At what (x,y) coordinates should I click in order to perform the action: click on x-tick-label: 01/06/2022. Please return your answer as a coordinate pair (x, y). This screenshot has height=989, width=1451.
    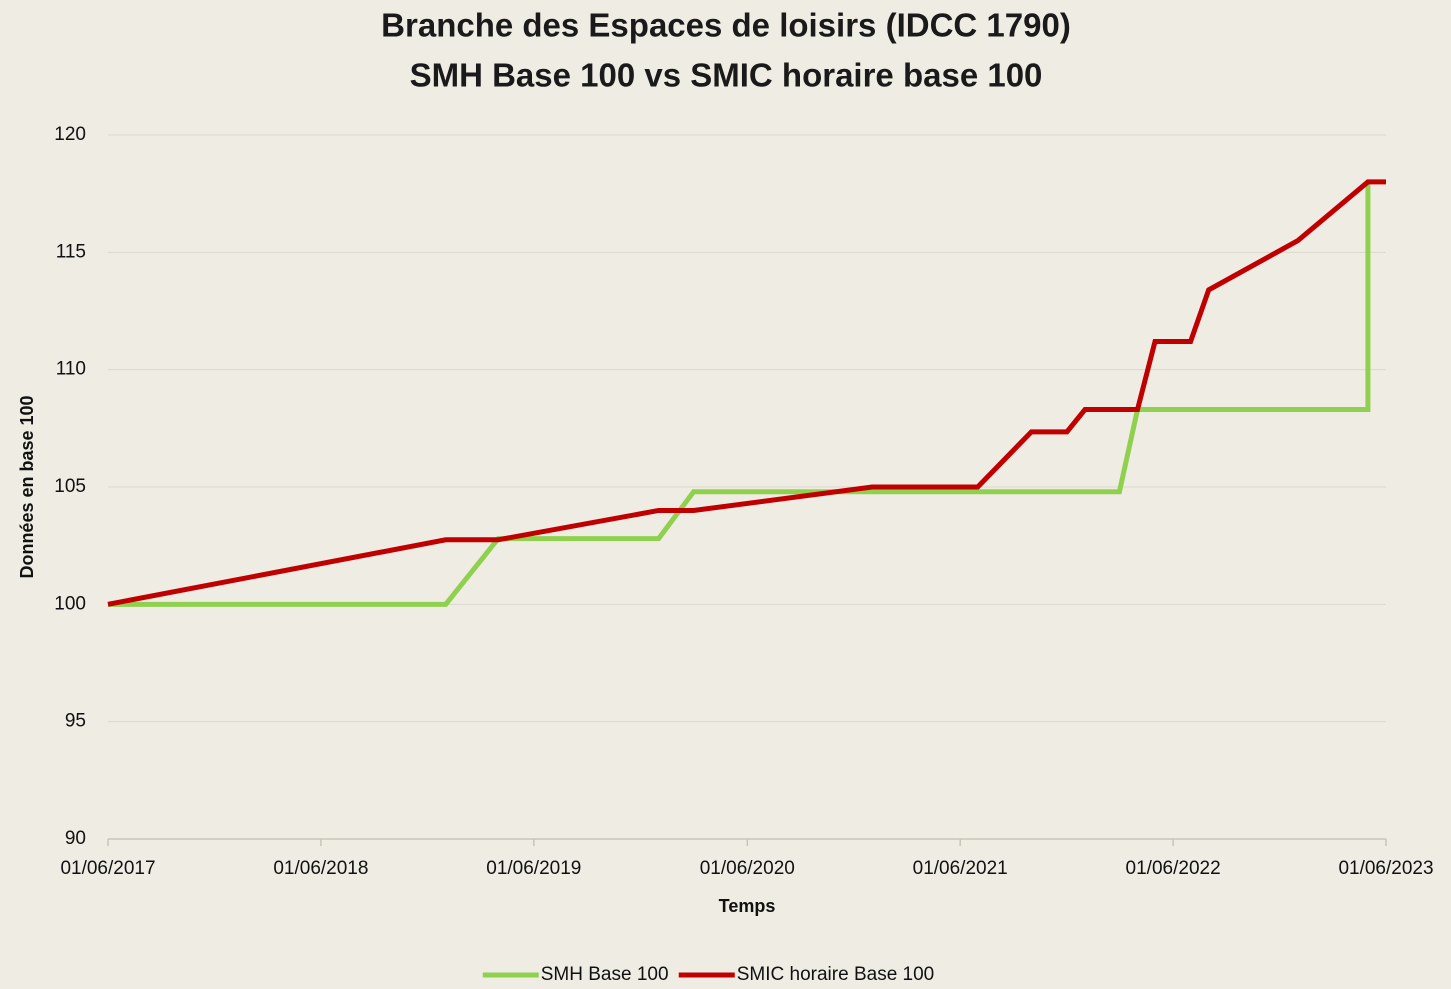
    Looking at the image, I should click on (1173, 868).